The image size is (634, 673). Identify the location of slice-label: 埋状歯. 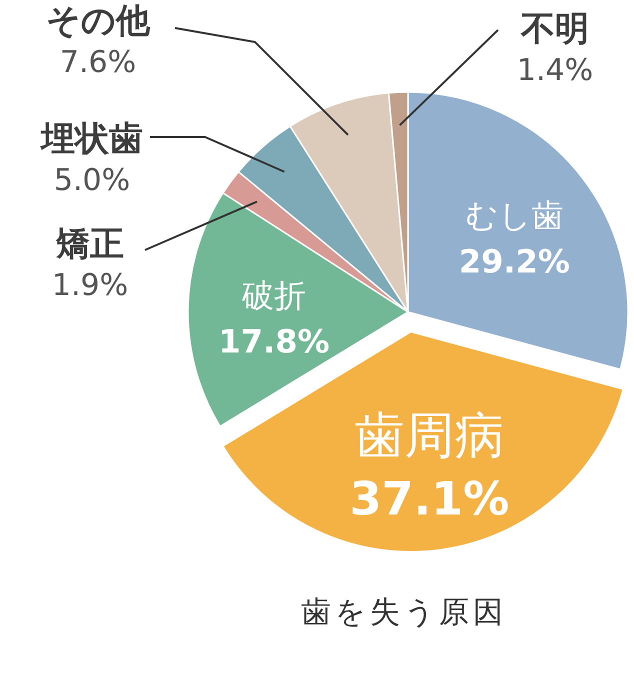
(91, 139).